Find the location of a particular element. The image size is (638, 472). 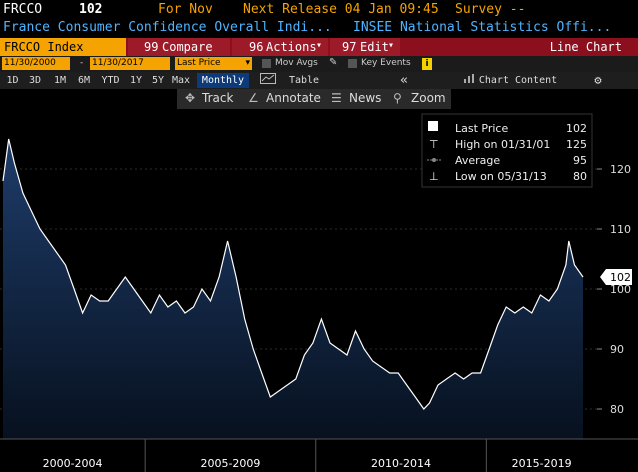

ticker: FRCCO is located at coordinates (23, 9).